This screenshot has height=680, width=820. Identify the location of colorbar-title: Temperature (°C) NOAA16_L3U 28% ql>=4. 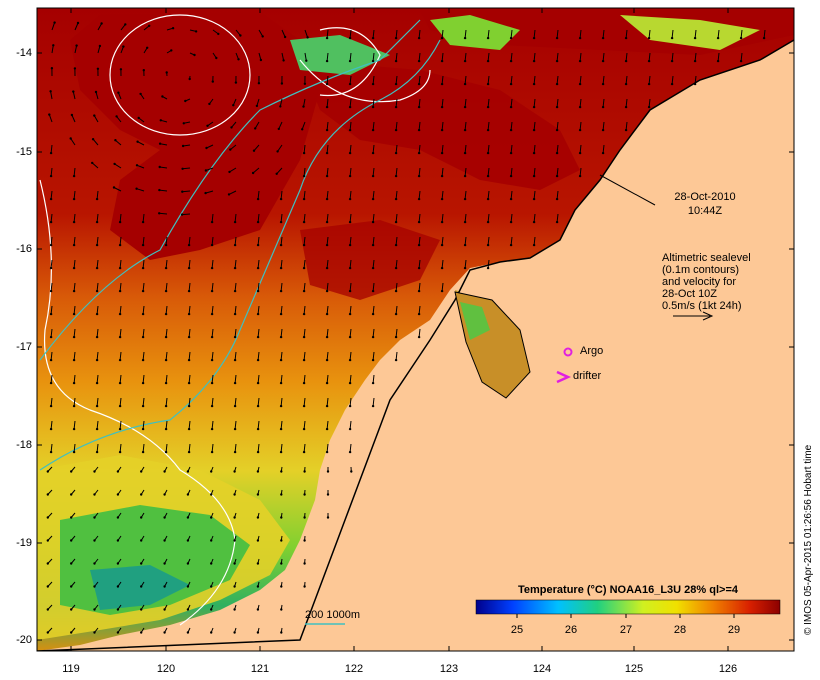
(628, 590).